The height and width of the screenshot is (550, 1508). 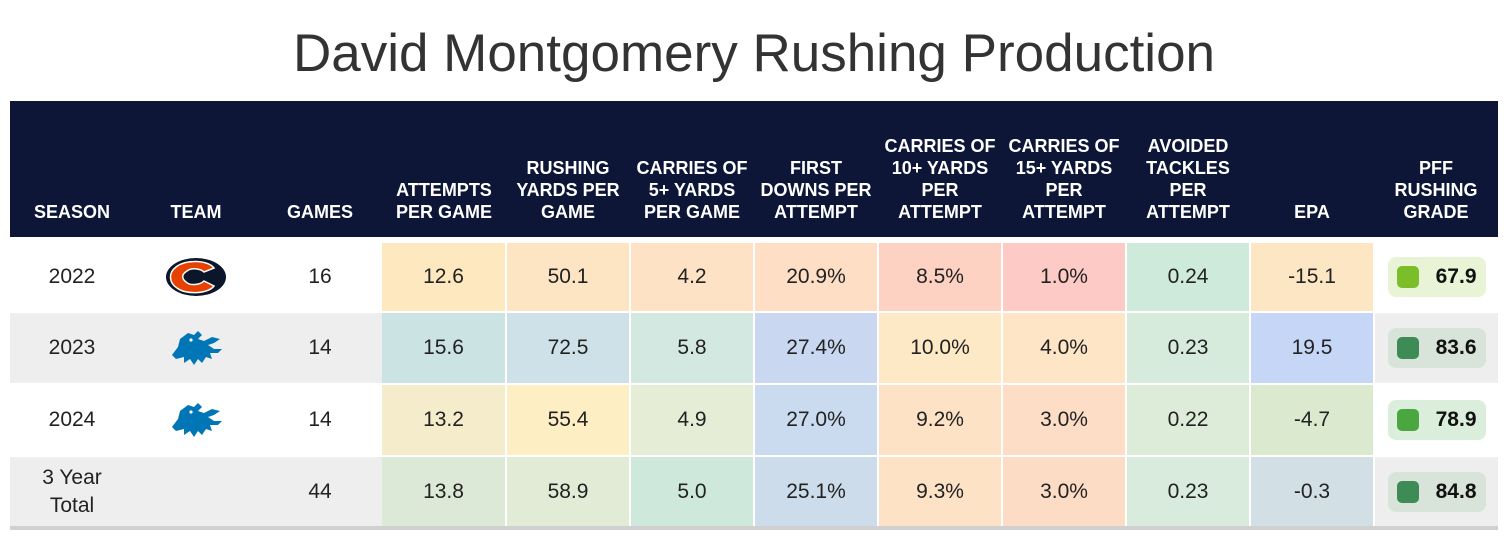 What do you see at coordinates (816, 275) in the screenshot?
I see `stat-cell: 20.9%` at bounding box center [816, 275].